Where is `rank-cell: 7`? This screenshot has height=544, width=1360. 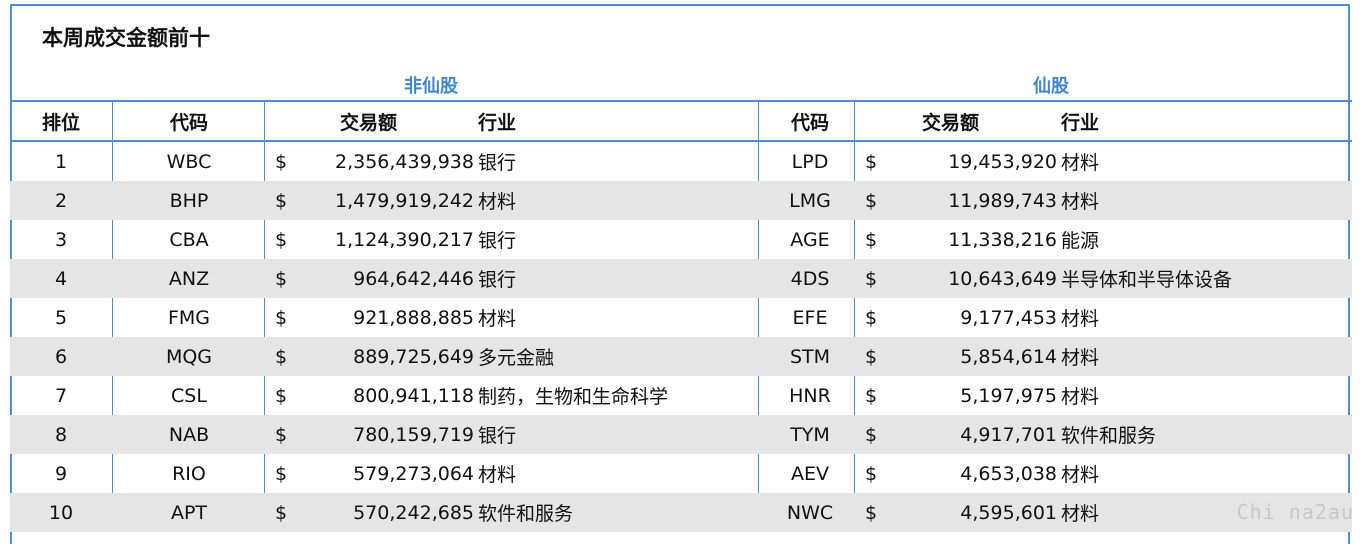
rank-cell: 7 is located at coordinates (61, 395).